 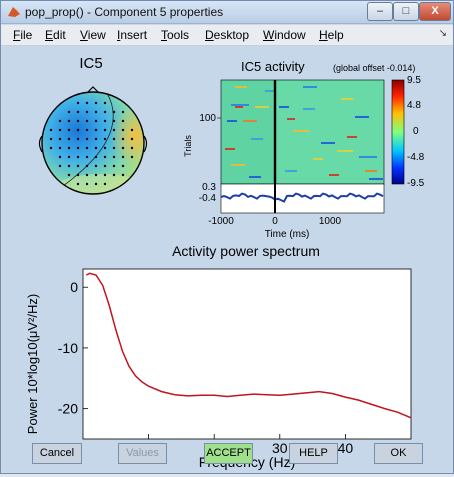 I want to click on menu-edit-mnemonic: E, so click(x=49, y=35).